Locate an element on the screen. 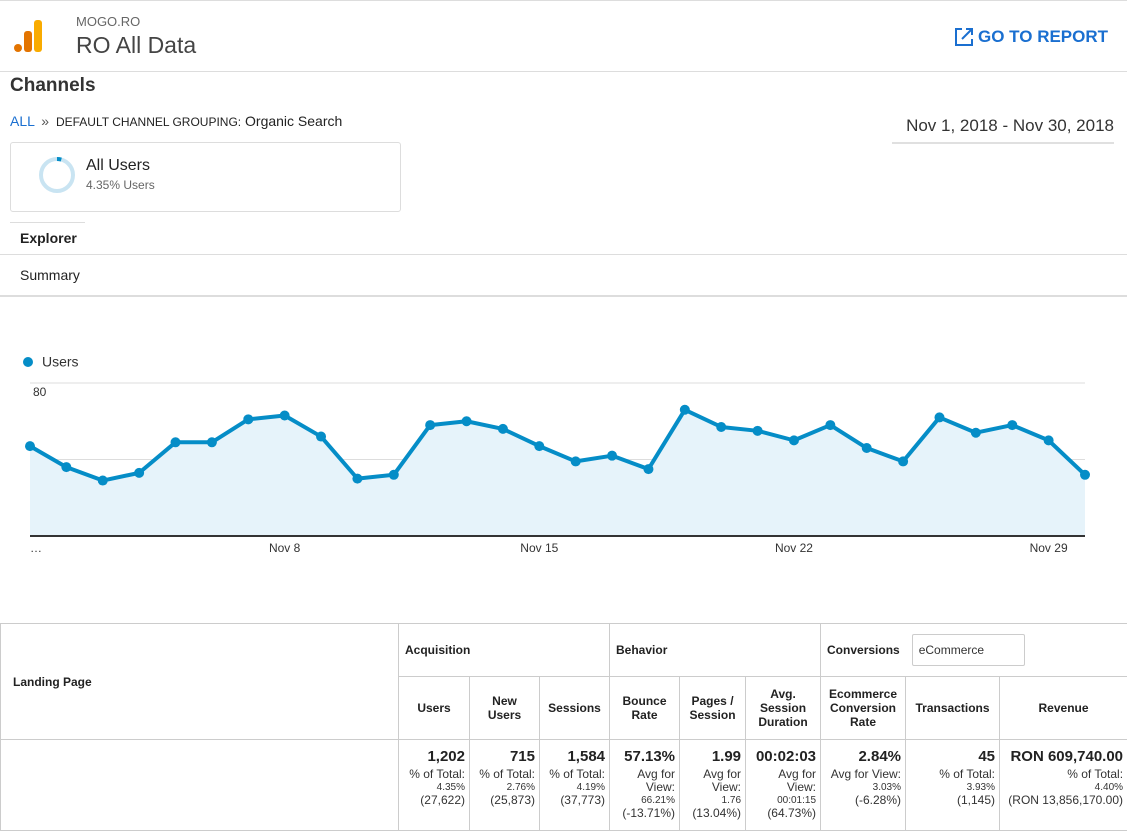  column-header: Bounce Rate is located at coordinates (645, 708).